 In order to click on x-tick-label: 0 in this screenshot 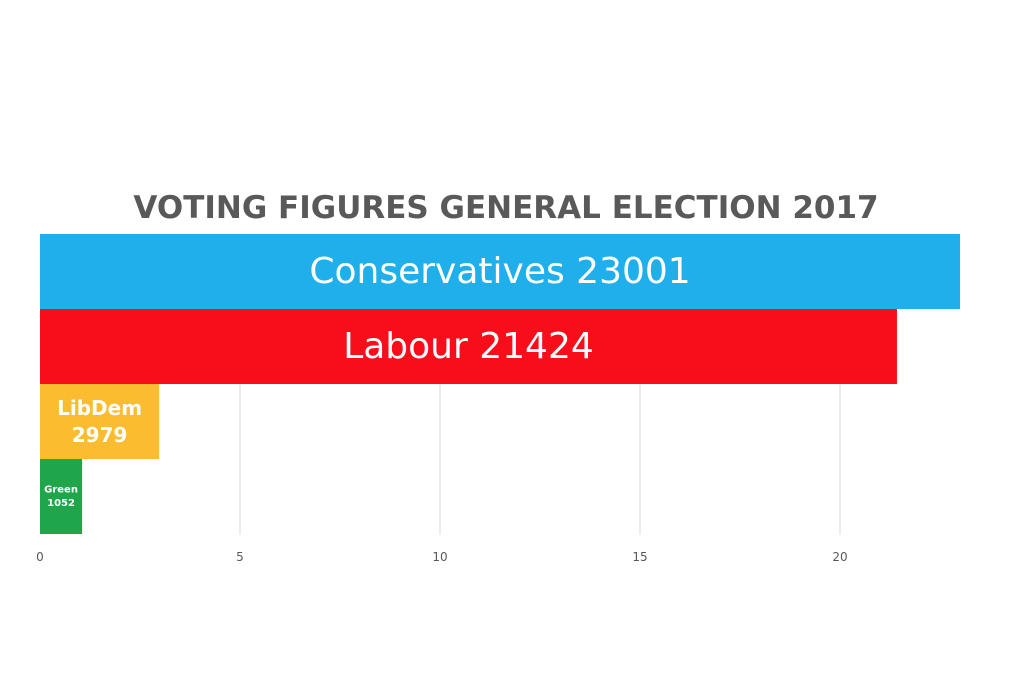, I will do `click(40, 557)`.